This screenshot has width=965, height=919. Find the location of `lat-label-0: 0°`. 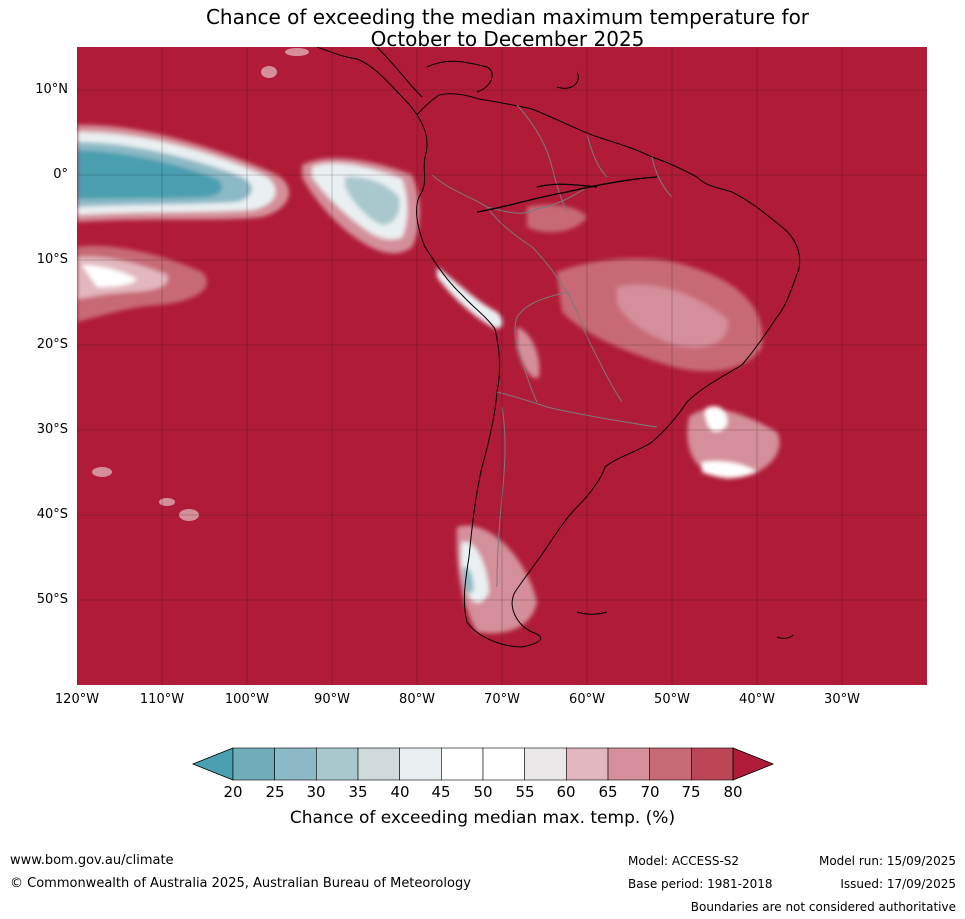

lat-label-0: 0° is located at coordinates (60, 174).